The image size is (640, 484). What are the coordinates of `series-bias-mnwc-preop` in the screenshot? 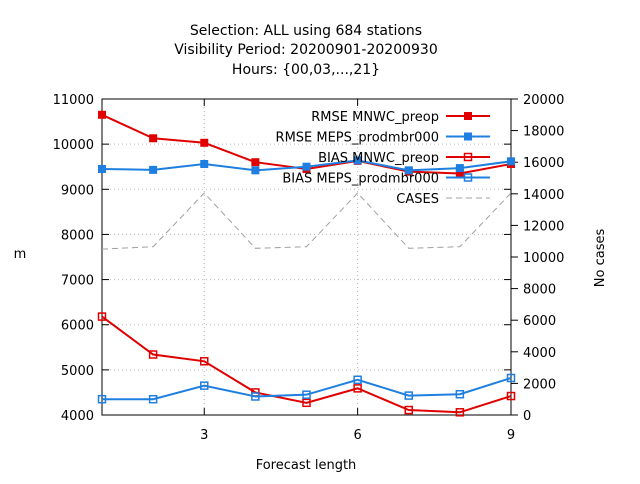 It's located at (306, 364).